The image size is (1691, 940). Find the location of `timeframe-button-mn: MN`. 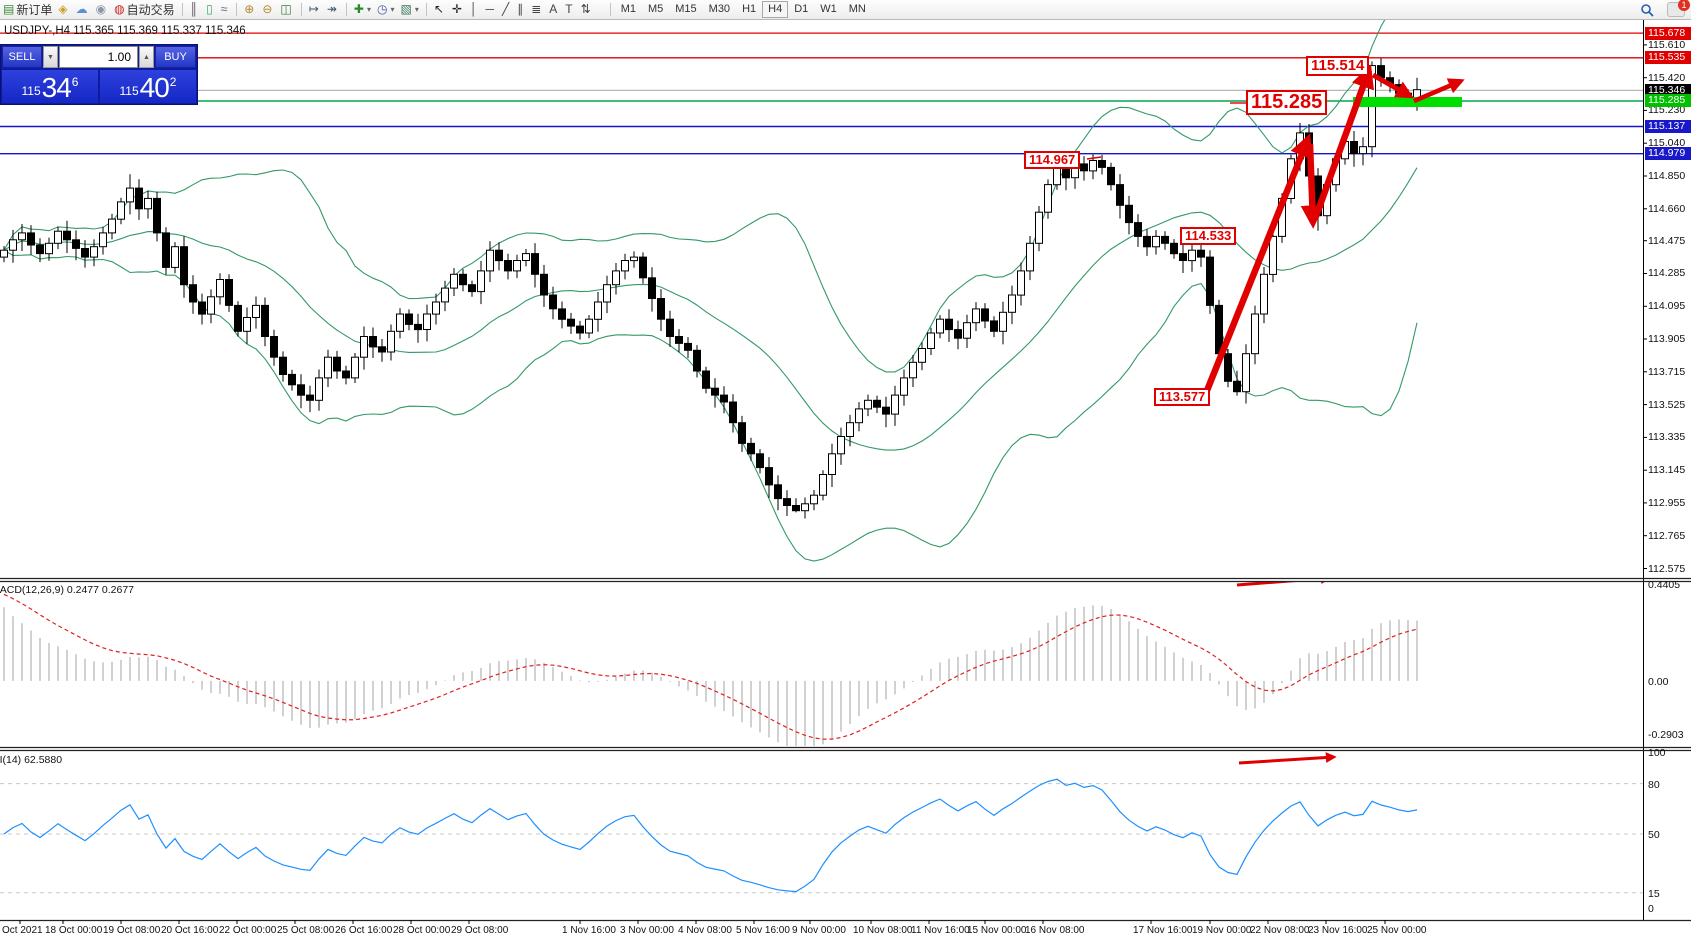

timeframe-button-mn: MN is located at coordinates (857, 9).